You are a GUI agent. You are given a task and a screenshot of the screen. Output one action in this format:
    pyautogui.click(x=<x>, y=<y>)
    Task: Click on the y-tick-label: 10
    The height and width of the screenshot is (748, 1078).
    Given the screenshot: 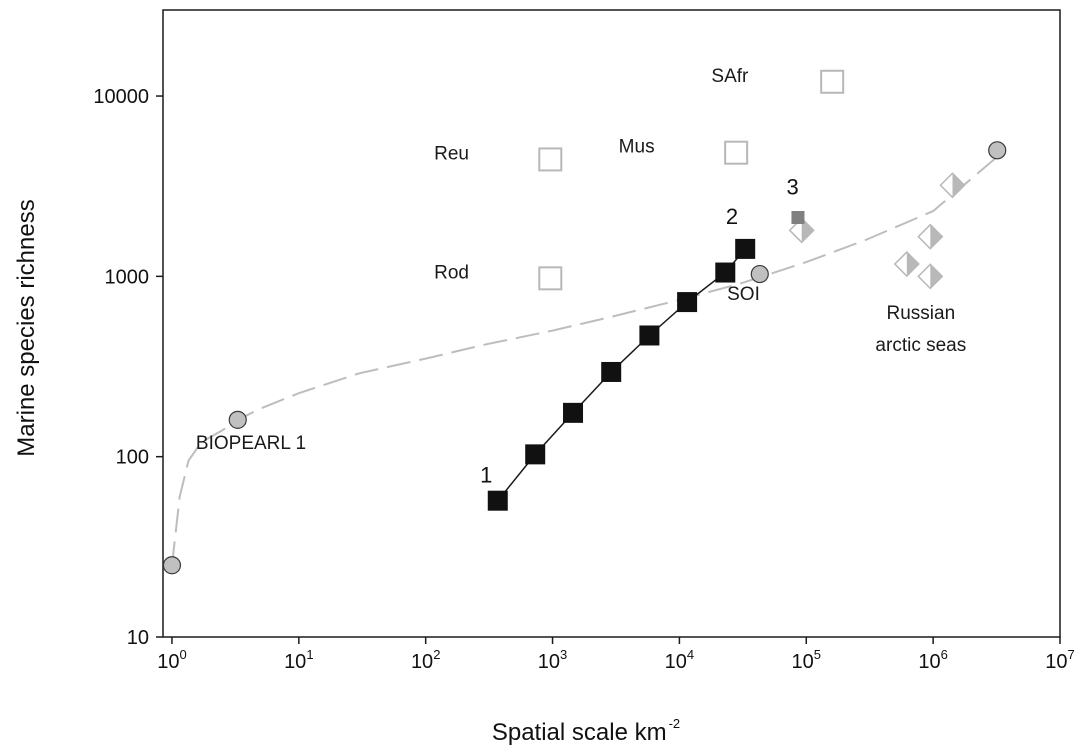 What is the action you would take?
    pyautogui.click(x=138, y=638)
    